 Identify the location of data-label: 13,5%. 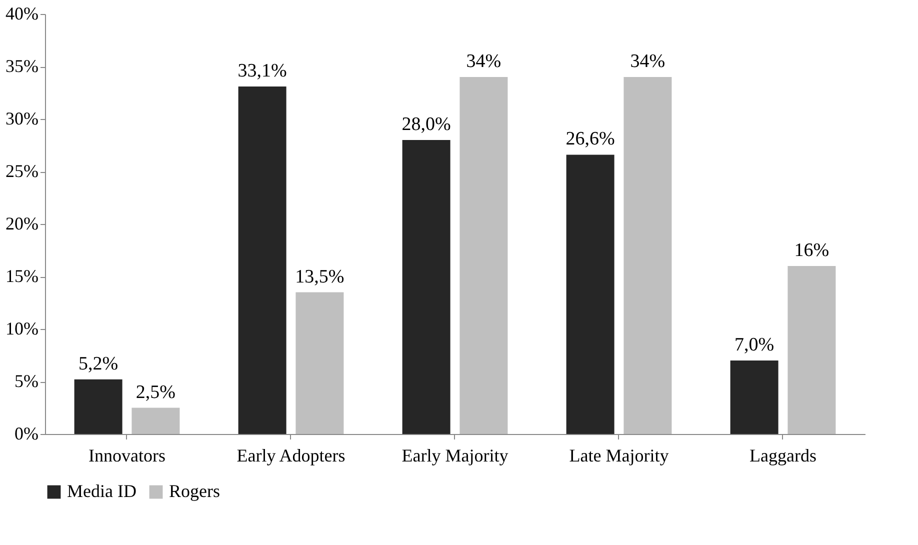
(319, 277).